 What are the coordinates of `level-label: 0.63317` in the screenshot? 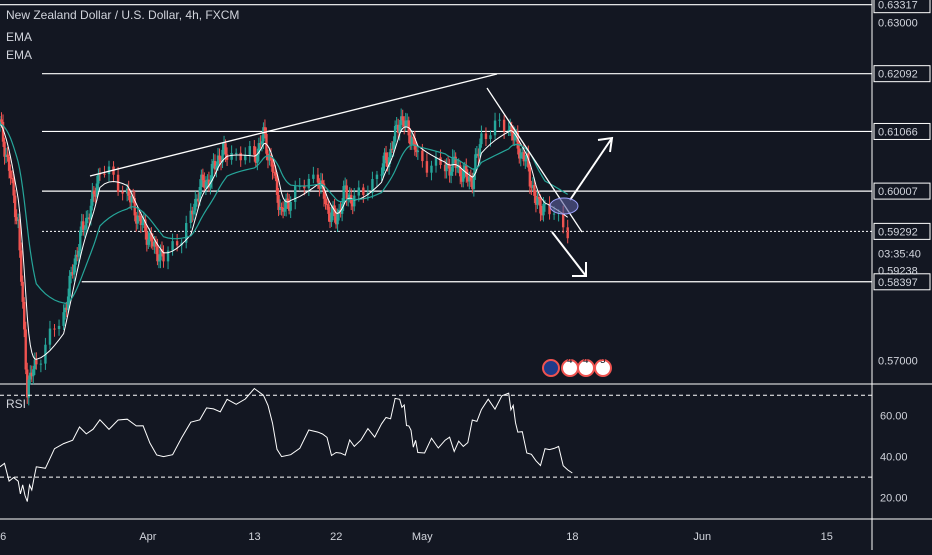 It's located at (898, 6).